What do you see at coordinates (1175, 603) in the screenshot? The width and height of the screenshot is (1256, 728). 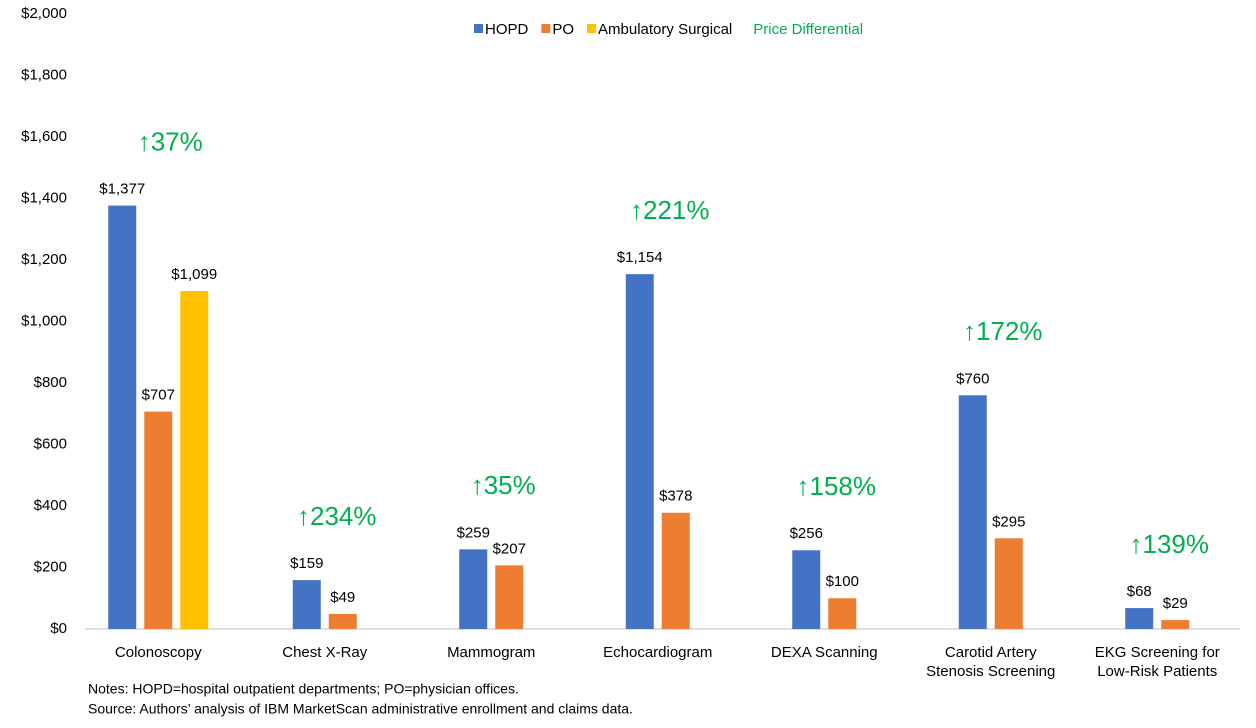 I see `value-label: $29` at bounding box center [1175, 603].